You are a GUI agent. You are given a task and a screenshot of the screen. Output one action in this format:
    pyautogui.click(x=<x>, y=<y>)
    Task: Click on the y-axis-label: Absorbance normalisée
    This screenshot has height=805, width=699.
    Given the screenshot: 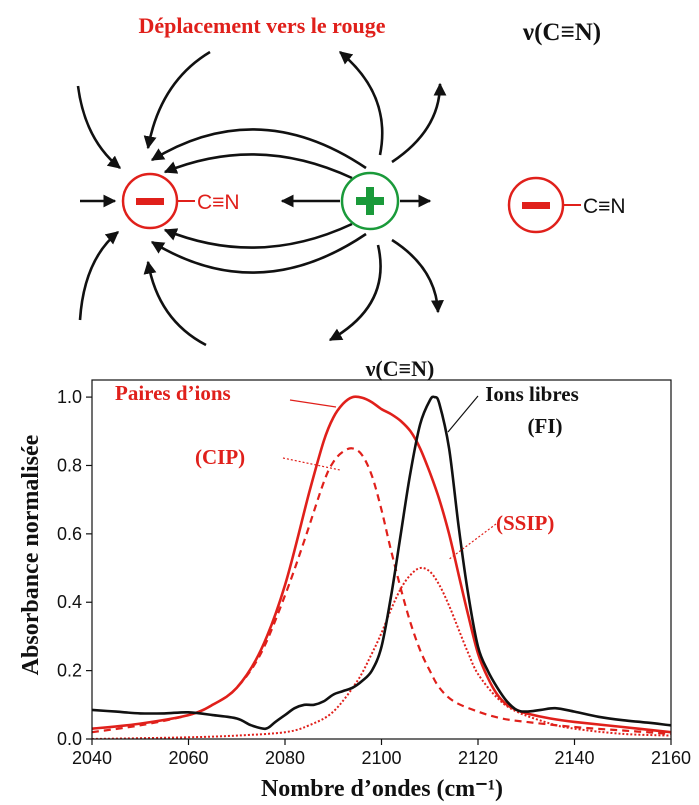 What is the action you would take?
    pyautogui.click(x=31, y=554)
    